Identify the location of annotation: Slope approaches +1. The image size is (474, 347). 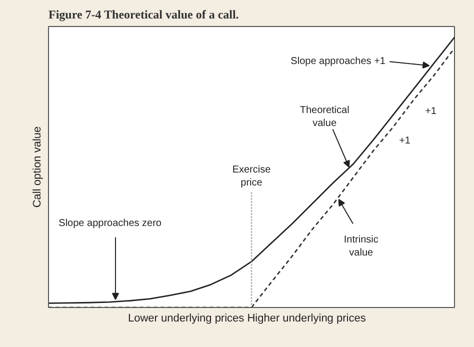
(338, 62).